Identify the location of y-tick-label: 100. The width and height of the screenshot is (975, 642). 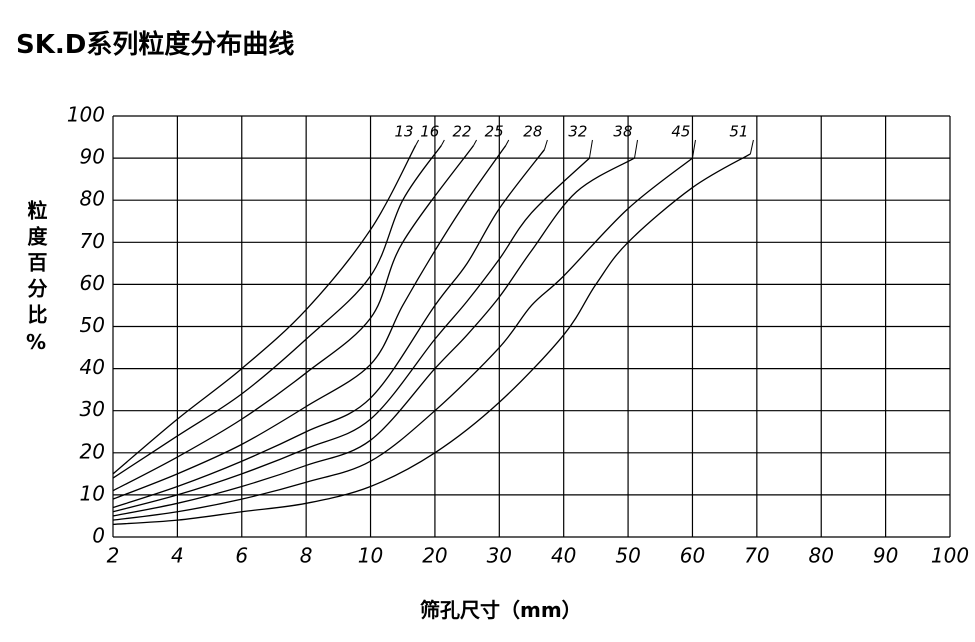
(86, 115).